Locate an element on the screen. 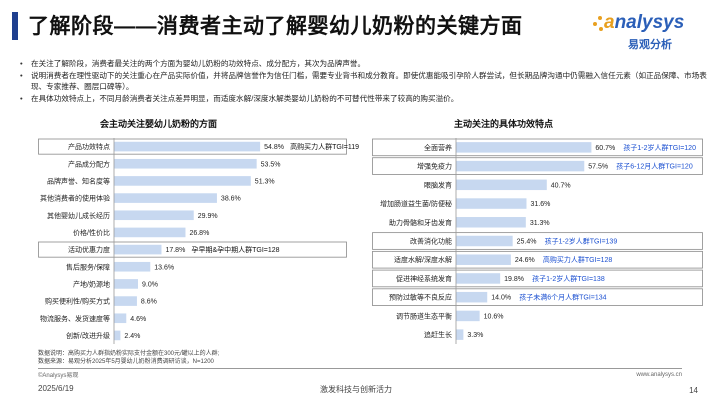 This screenshot has height=405, width=720. value-label: 53.5% is located at coordinates (271, 164).